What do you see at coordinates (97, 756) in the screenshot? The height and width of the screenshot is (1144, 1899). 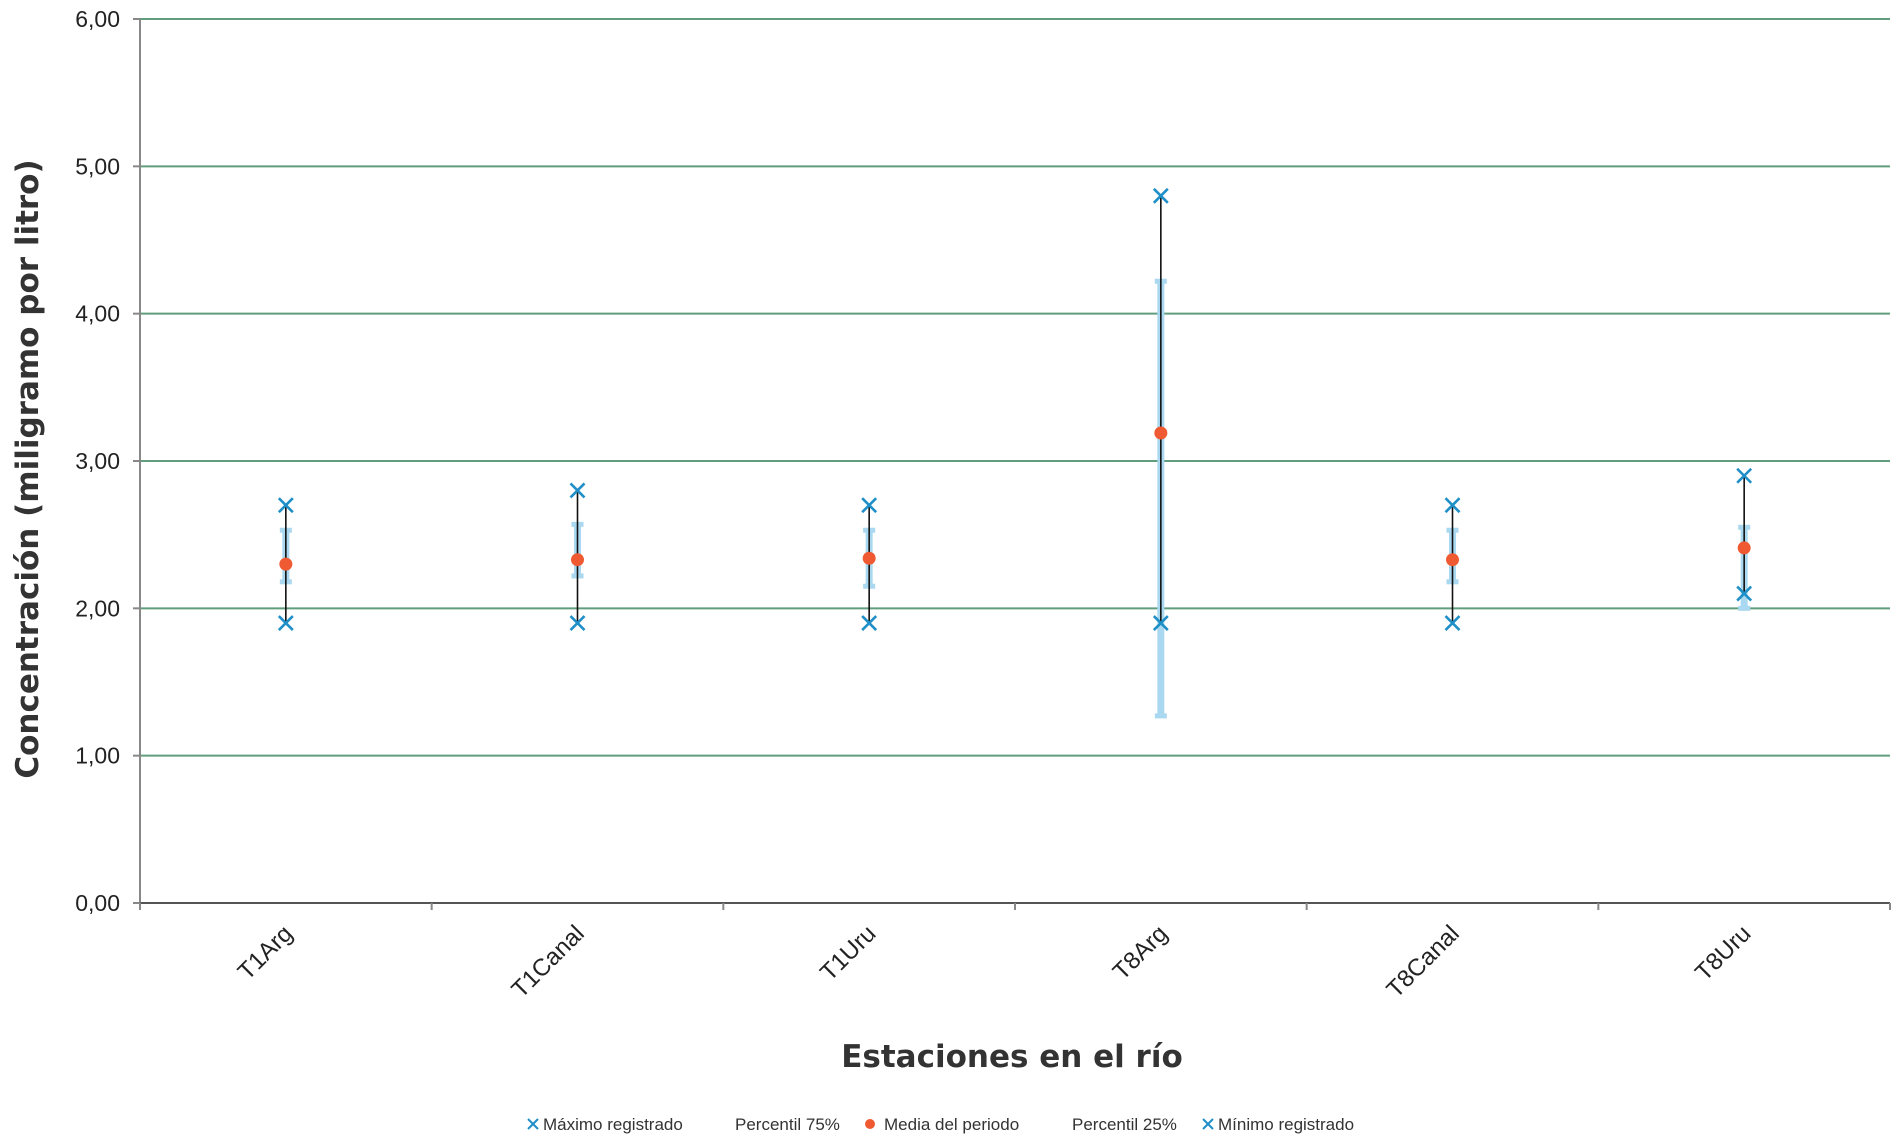 I see `y-tick-label: 1,00` at bounding box center [97, 756].